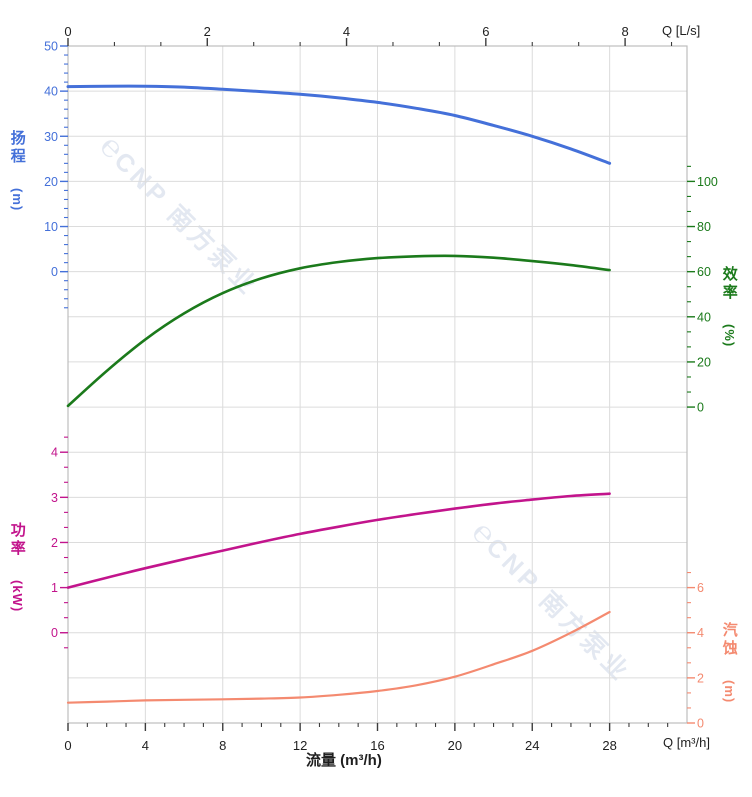 The image size is (752, 797). I want to click on head-curve, so click(339, 124).